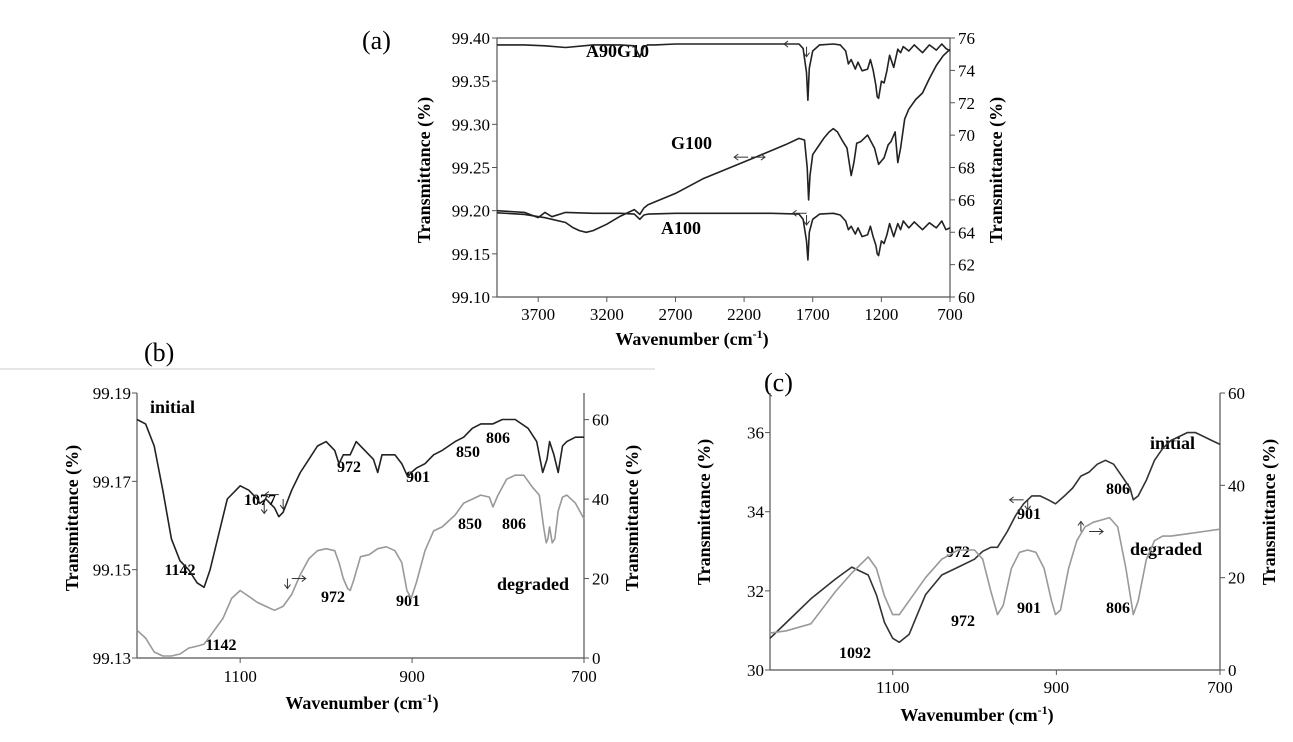 This screenshot has width=1293, height=742. I want to click on y-tick-label-left: 99.35, so click(471, 81).